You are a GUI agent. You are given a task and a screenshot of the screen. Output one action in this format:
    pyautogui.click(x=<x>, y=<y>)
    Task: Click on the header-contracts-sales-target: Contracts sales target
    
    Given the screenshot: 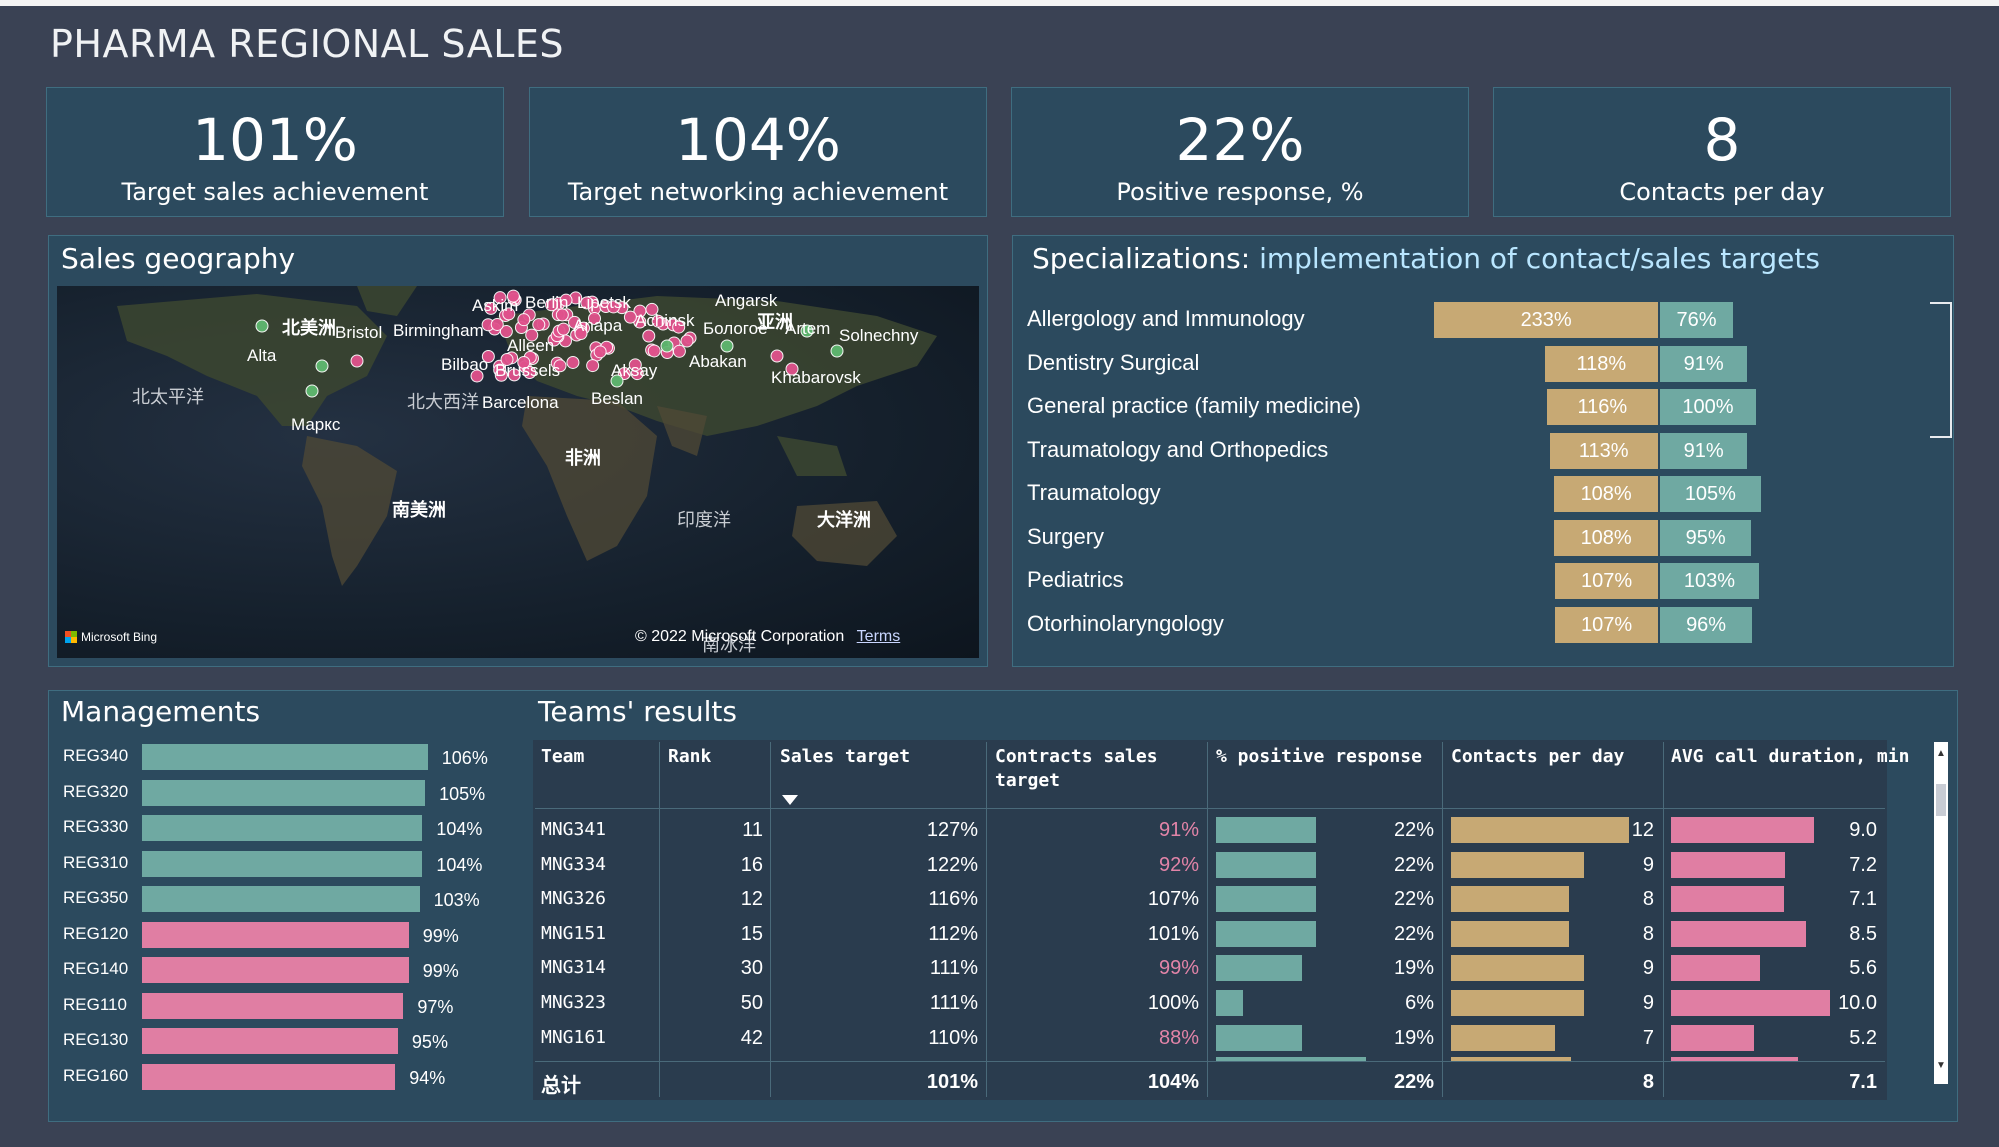 What is the action you would take?
    pyautogui.click(x=1076, y=769)
    